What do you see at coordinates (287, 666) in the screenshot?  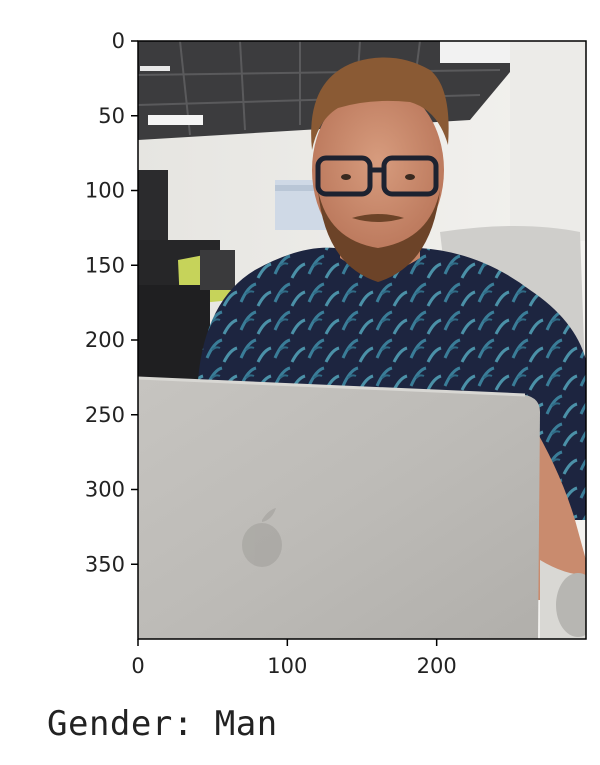 I see `x-tick-label: 100` at bounding box center [287, 666].